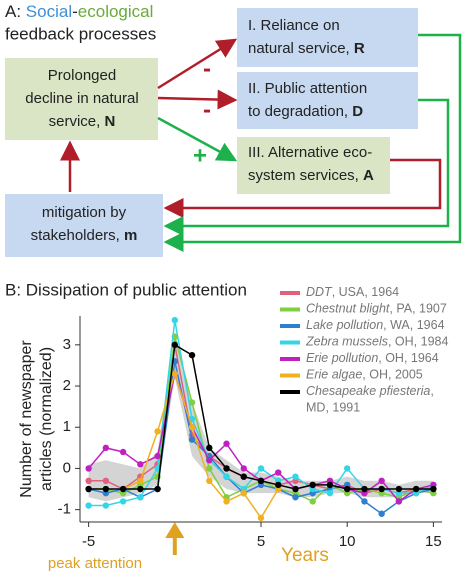 The height and width of the screenshot is (572, 474). What do you see at coordinates (359, 48) in the screenshot?
I see `node-symbol: R` at bounding box center [359, 48].